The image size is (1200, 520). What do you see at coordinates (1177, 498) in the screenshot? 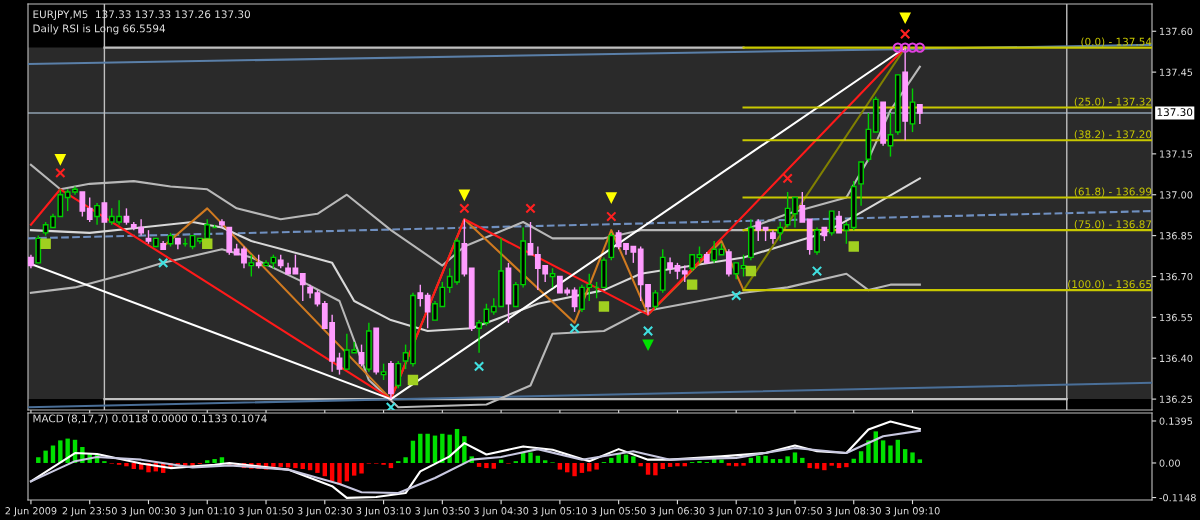
I see `y-tick-label: -0.1148` at bounding box center [1177, 498].